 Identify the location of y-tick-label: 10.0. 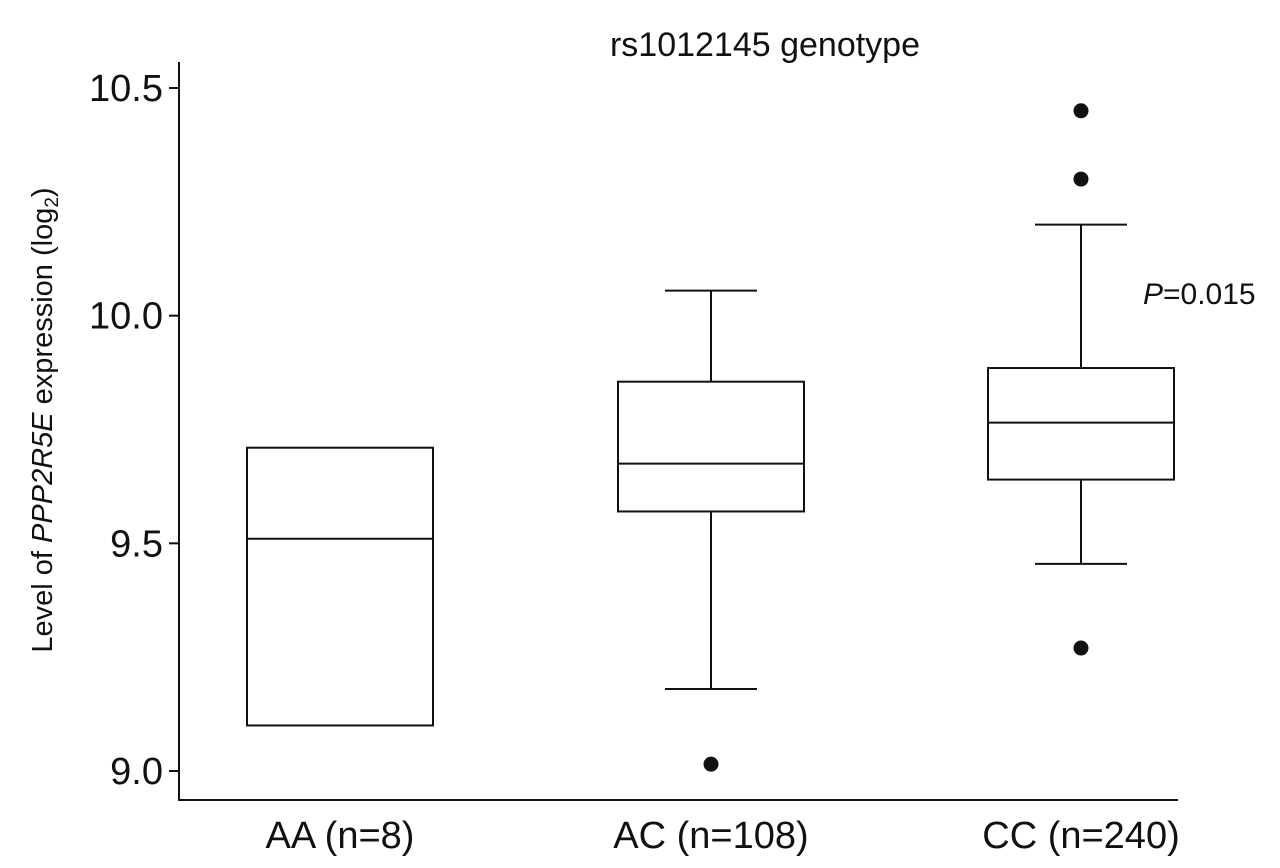
(126, 317).